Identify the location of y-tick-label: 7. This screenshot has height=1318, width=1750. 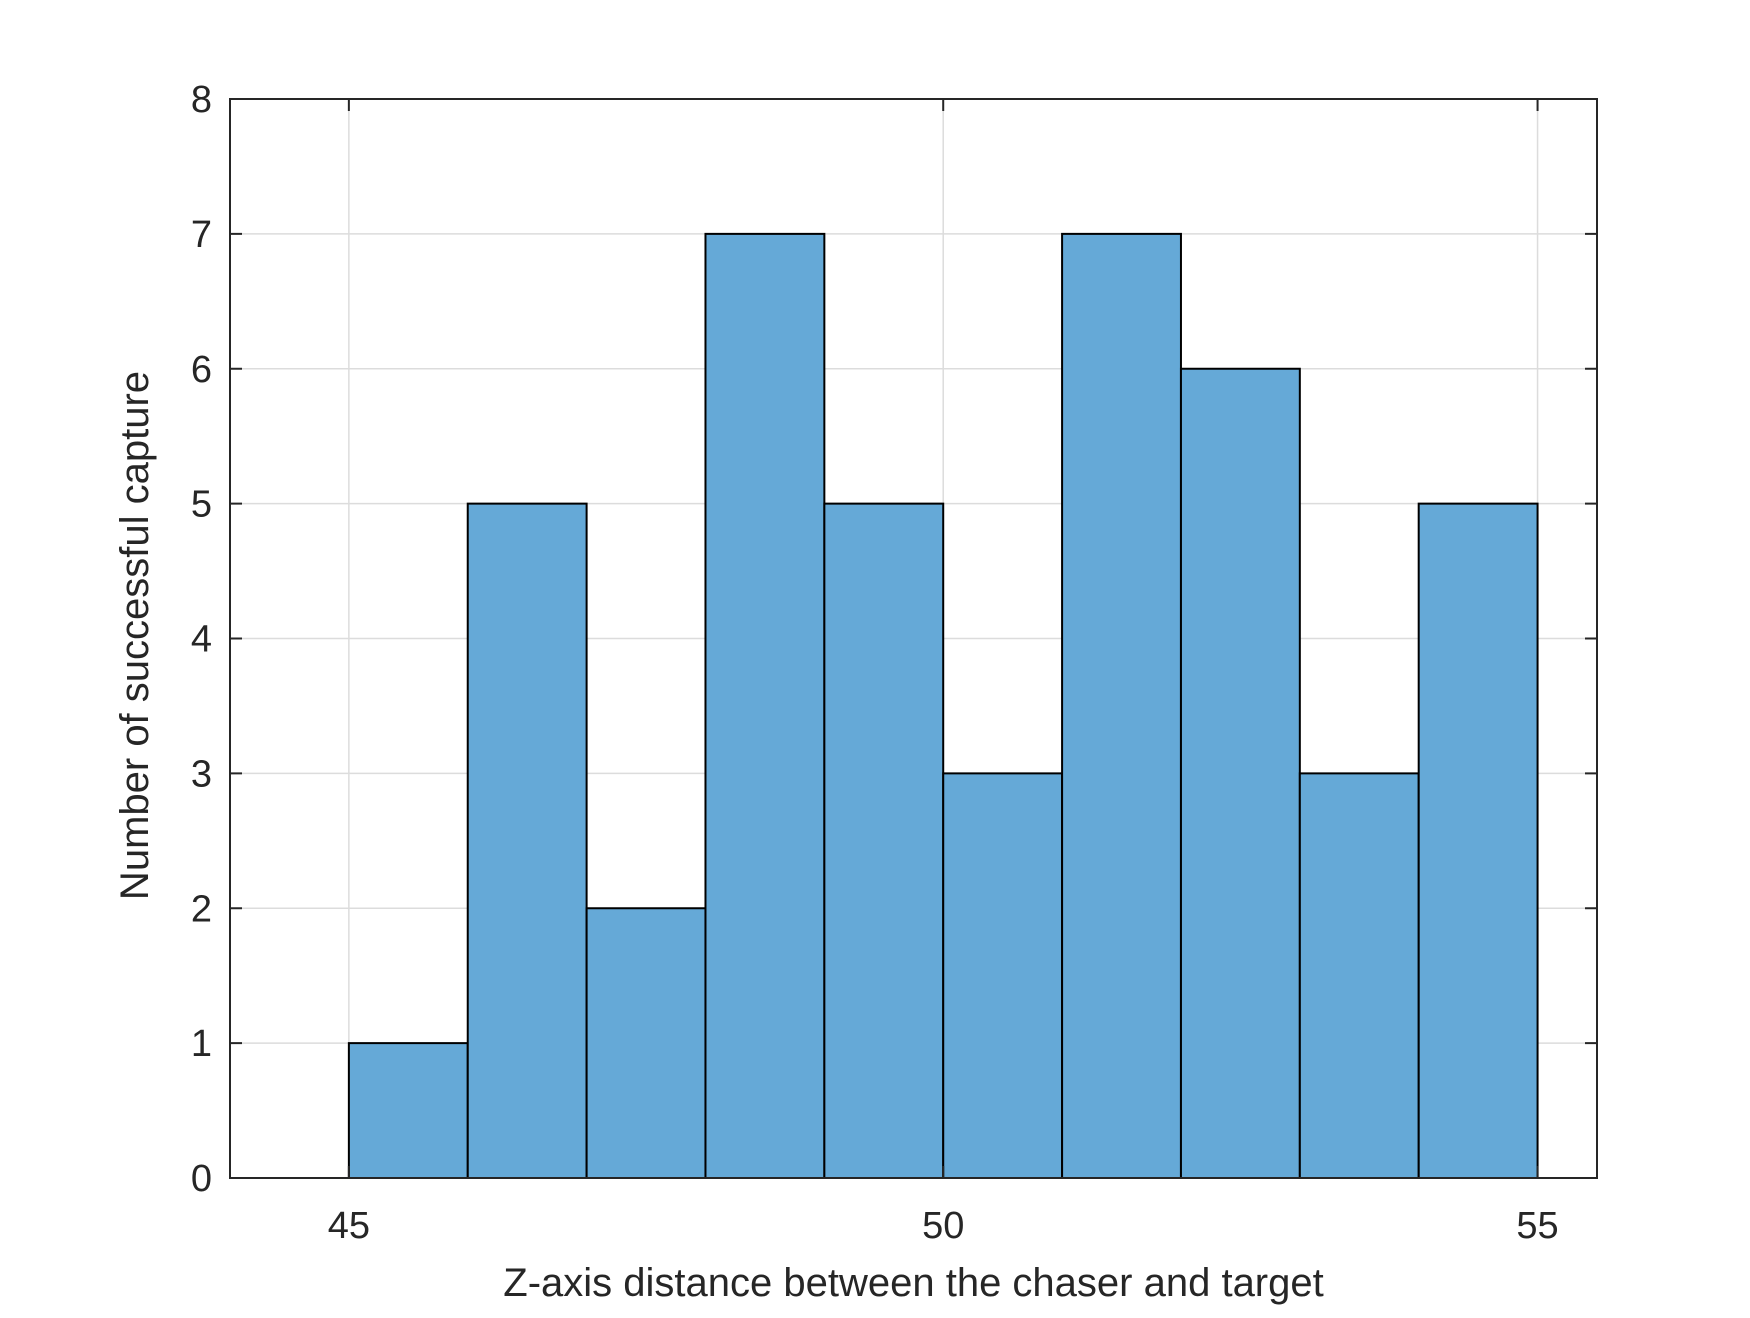
(201, 235).